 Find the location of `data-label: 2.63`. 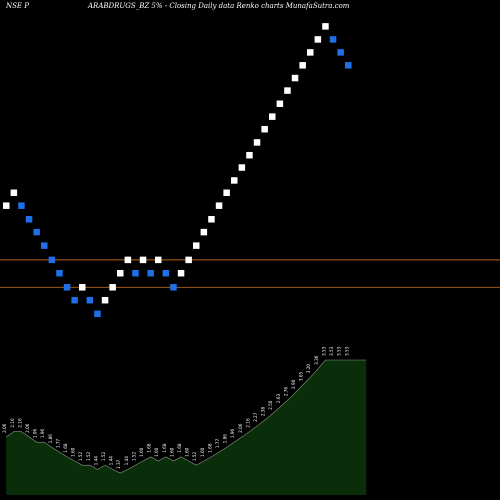

data-label: 2.63 is located at coordinates (278, 398).